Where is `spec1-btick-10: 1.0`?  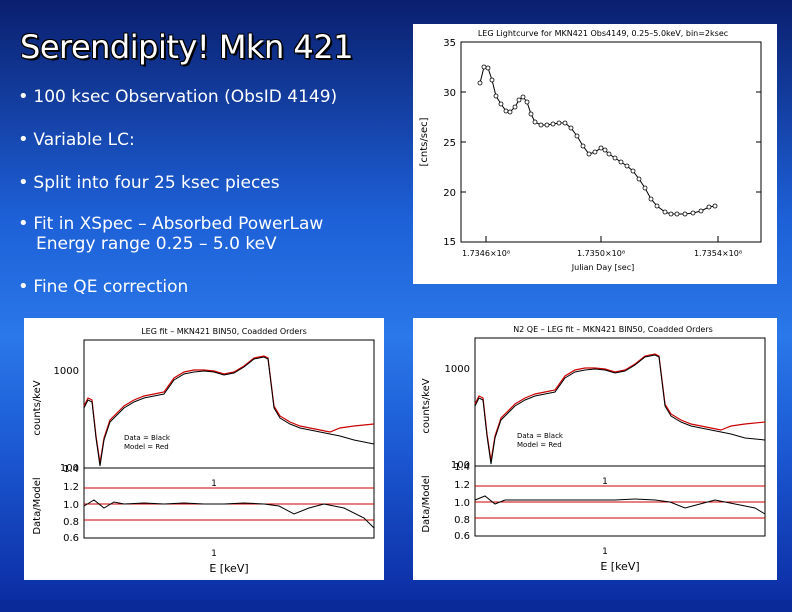
spec1-btick-10: 1.0 is located at coordinates (71, 505).